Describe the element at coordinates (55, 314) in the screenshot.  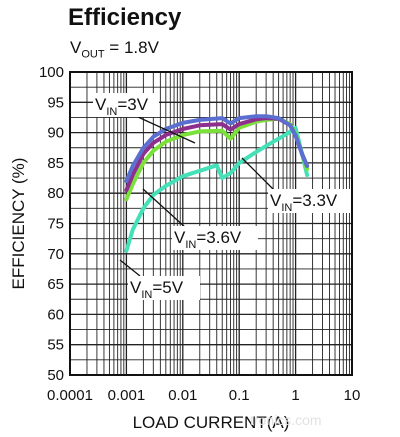
I see `y-tick-label: 60` at that location.